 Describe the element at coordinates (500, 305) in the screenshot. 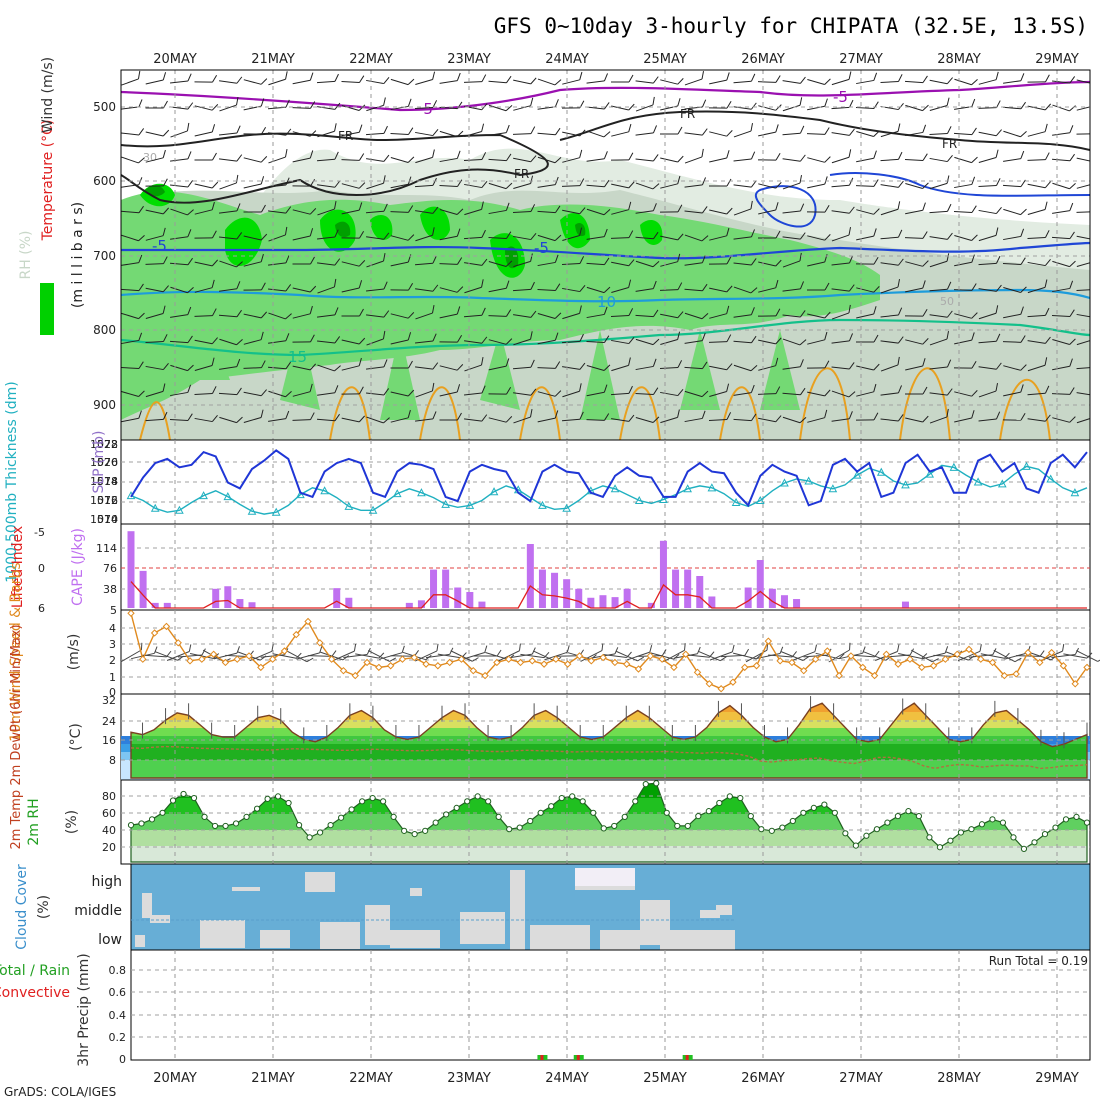

I see `rh-green-band` at that location.